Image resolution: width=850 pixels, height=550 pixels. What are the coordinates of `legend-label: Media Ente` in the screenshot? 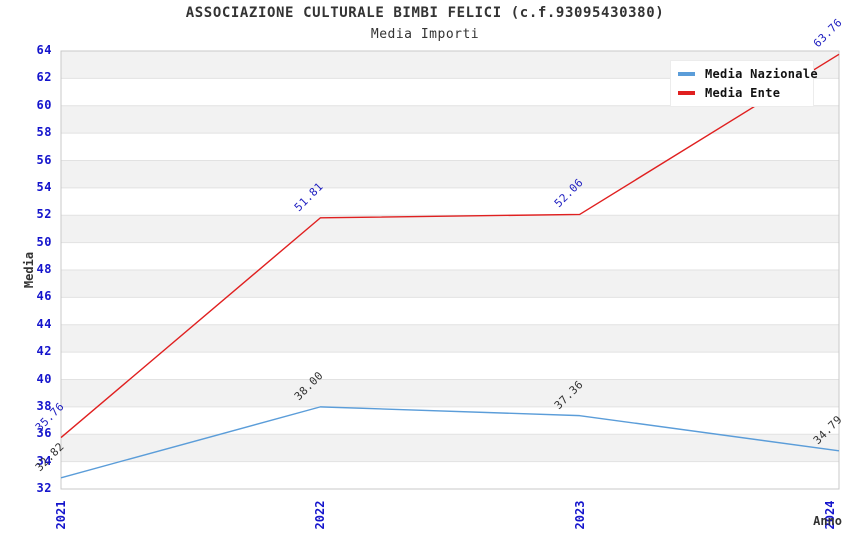 It's located at (743, 92).